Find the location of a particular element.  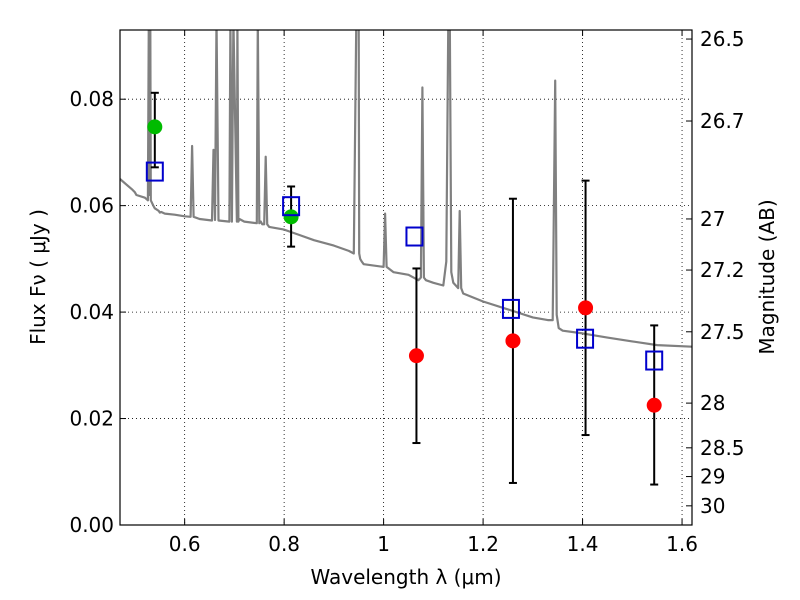

y2-tick-label: 28.5 is located at coordinates (722, 448).